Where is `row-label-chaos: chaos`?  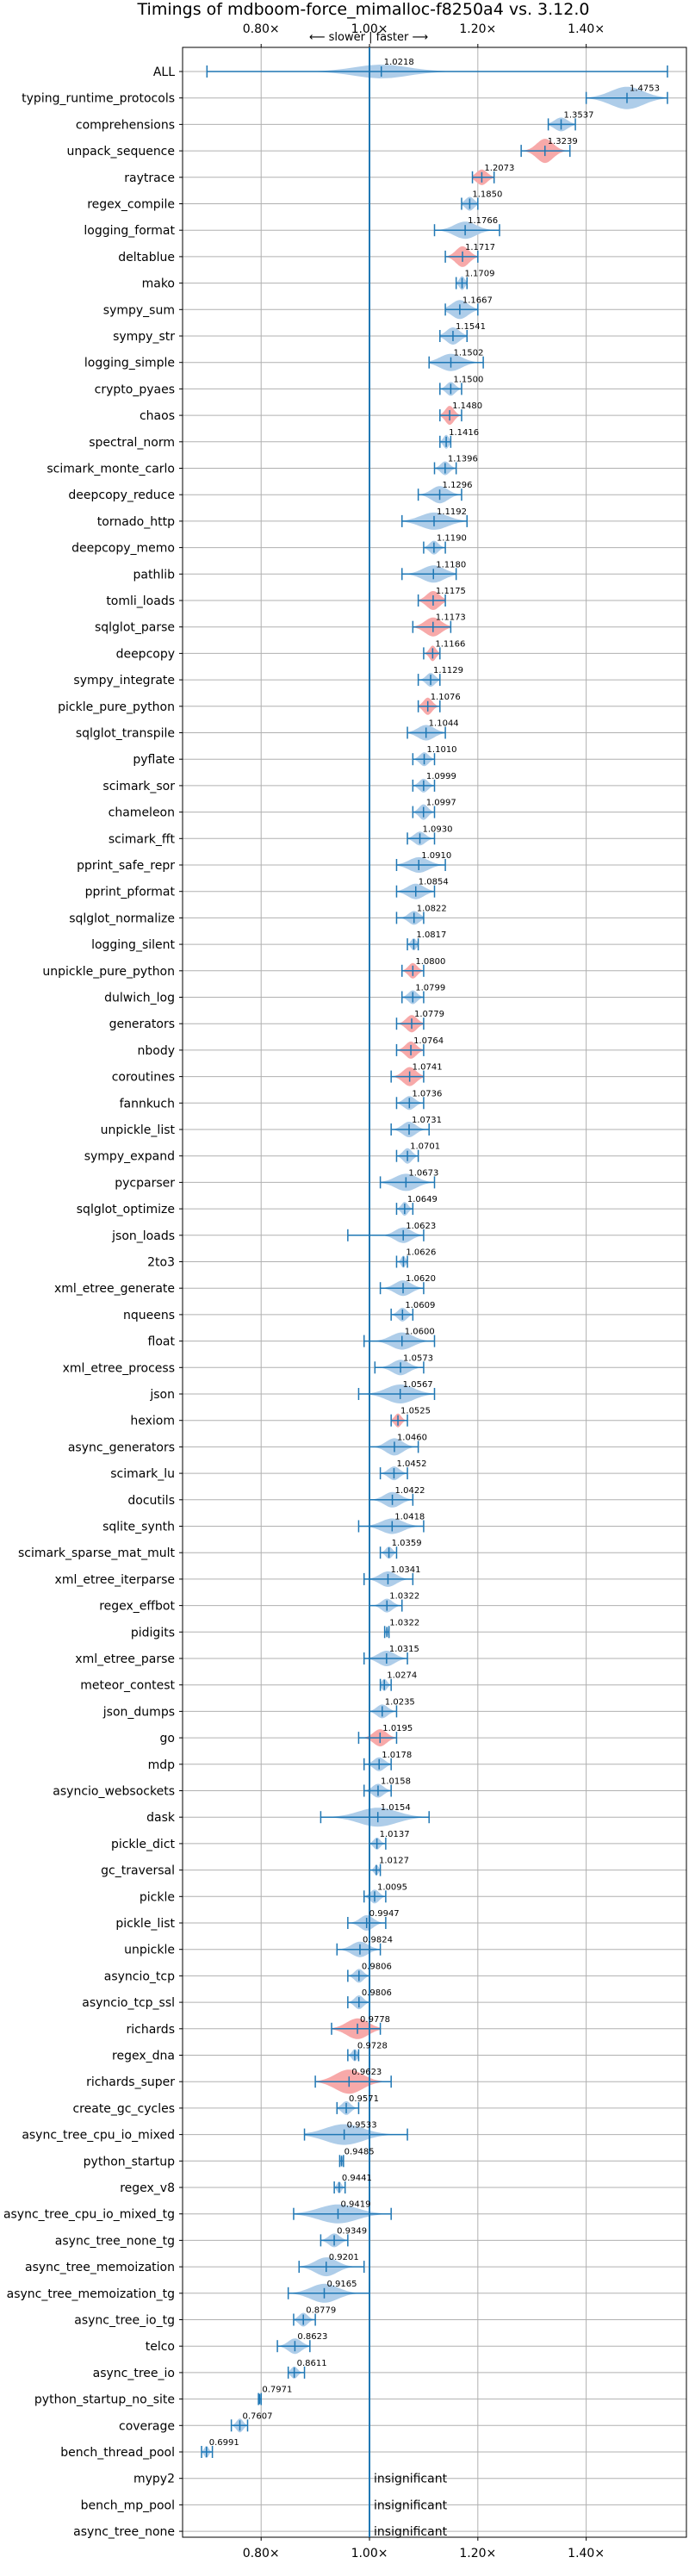 row-label-chaos: chaos is located at coordinates (157, 416).